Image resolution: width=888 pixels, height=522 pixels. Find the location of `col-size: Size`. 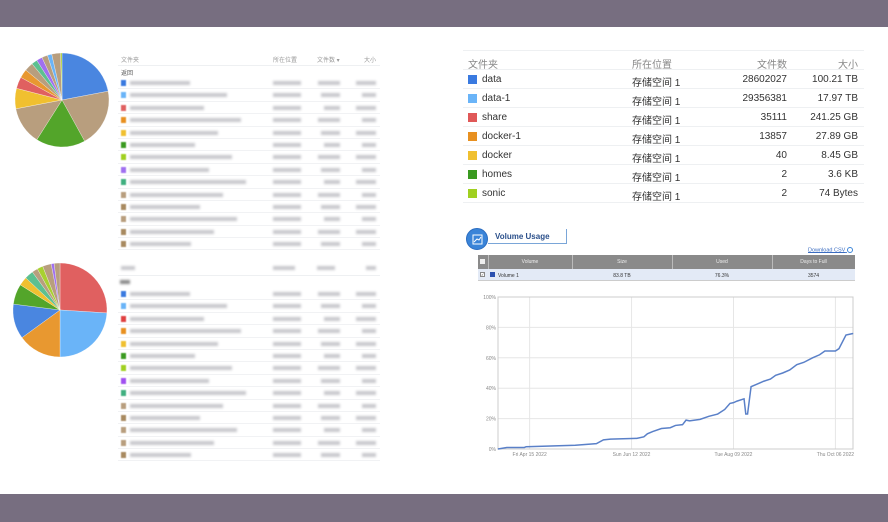

col-size: Size is located at coordinates (622, 262).